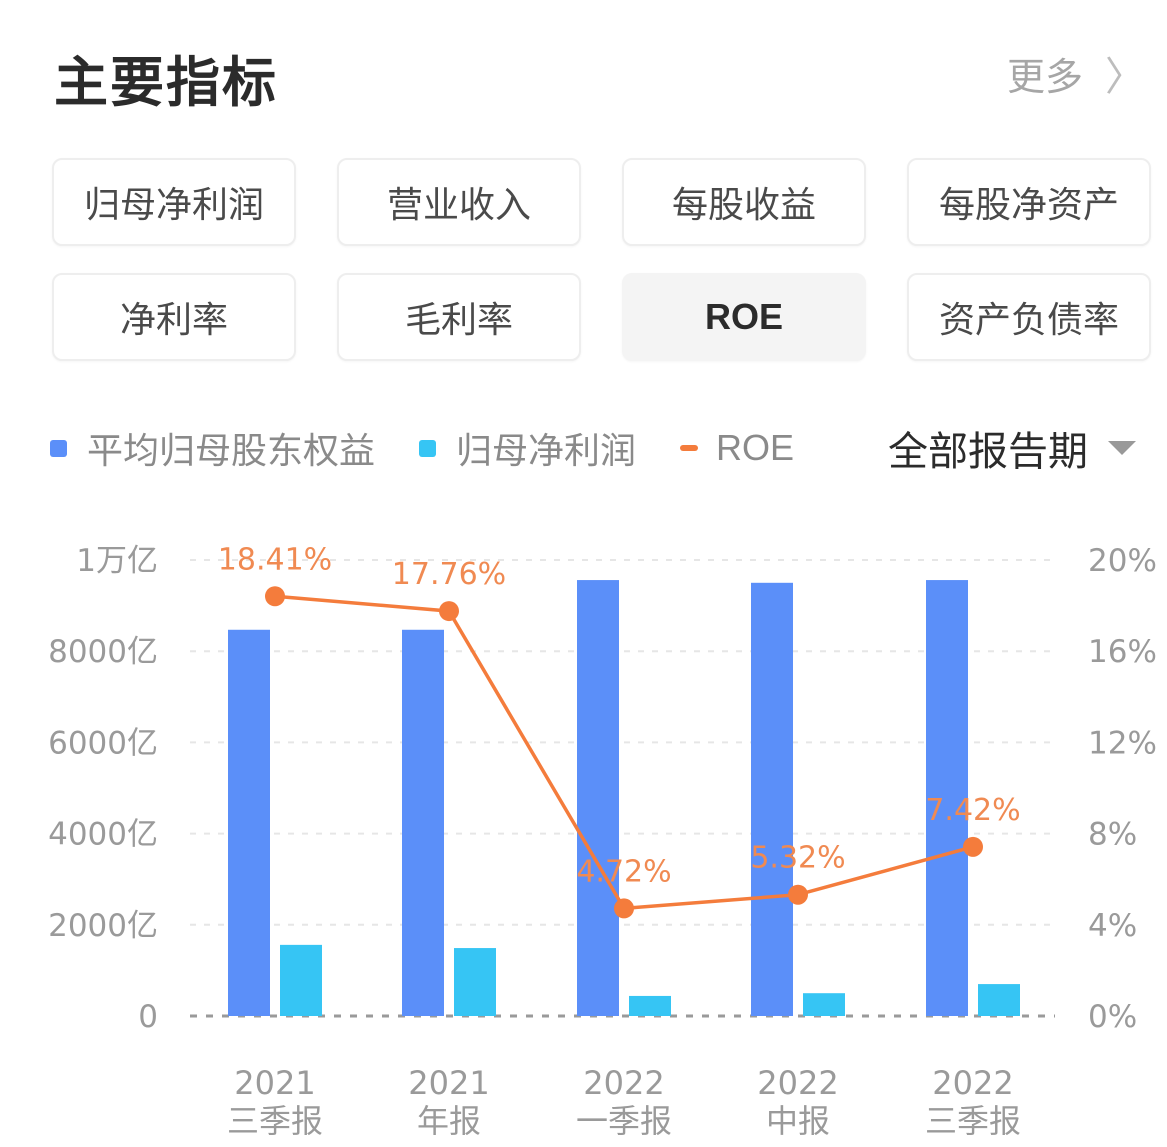  Describe the element at coordinates (166, 82) in the screenshot. I see `page-title: 主要指标` at that location.